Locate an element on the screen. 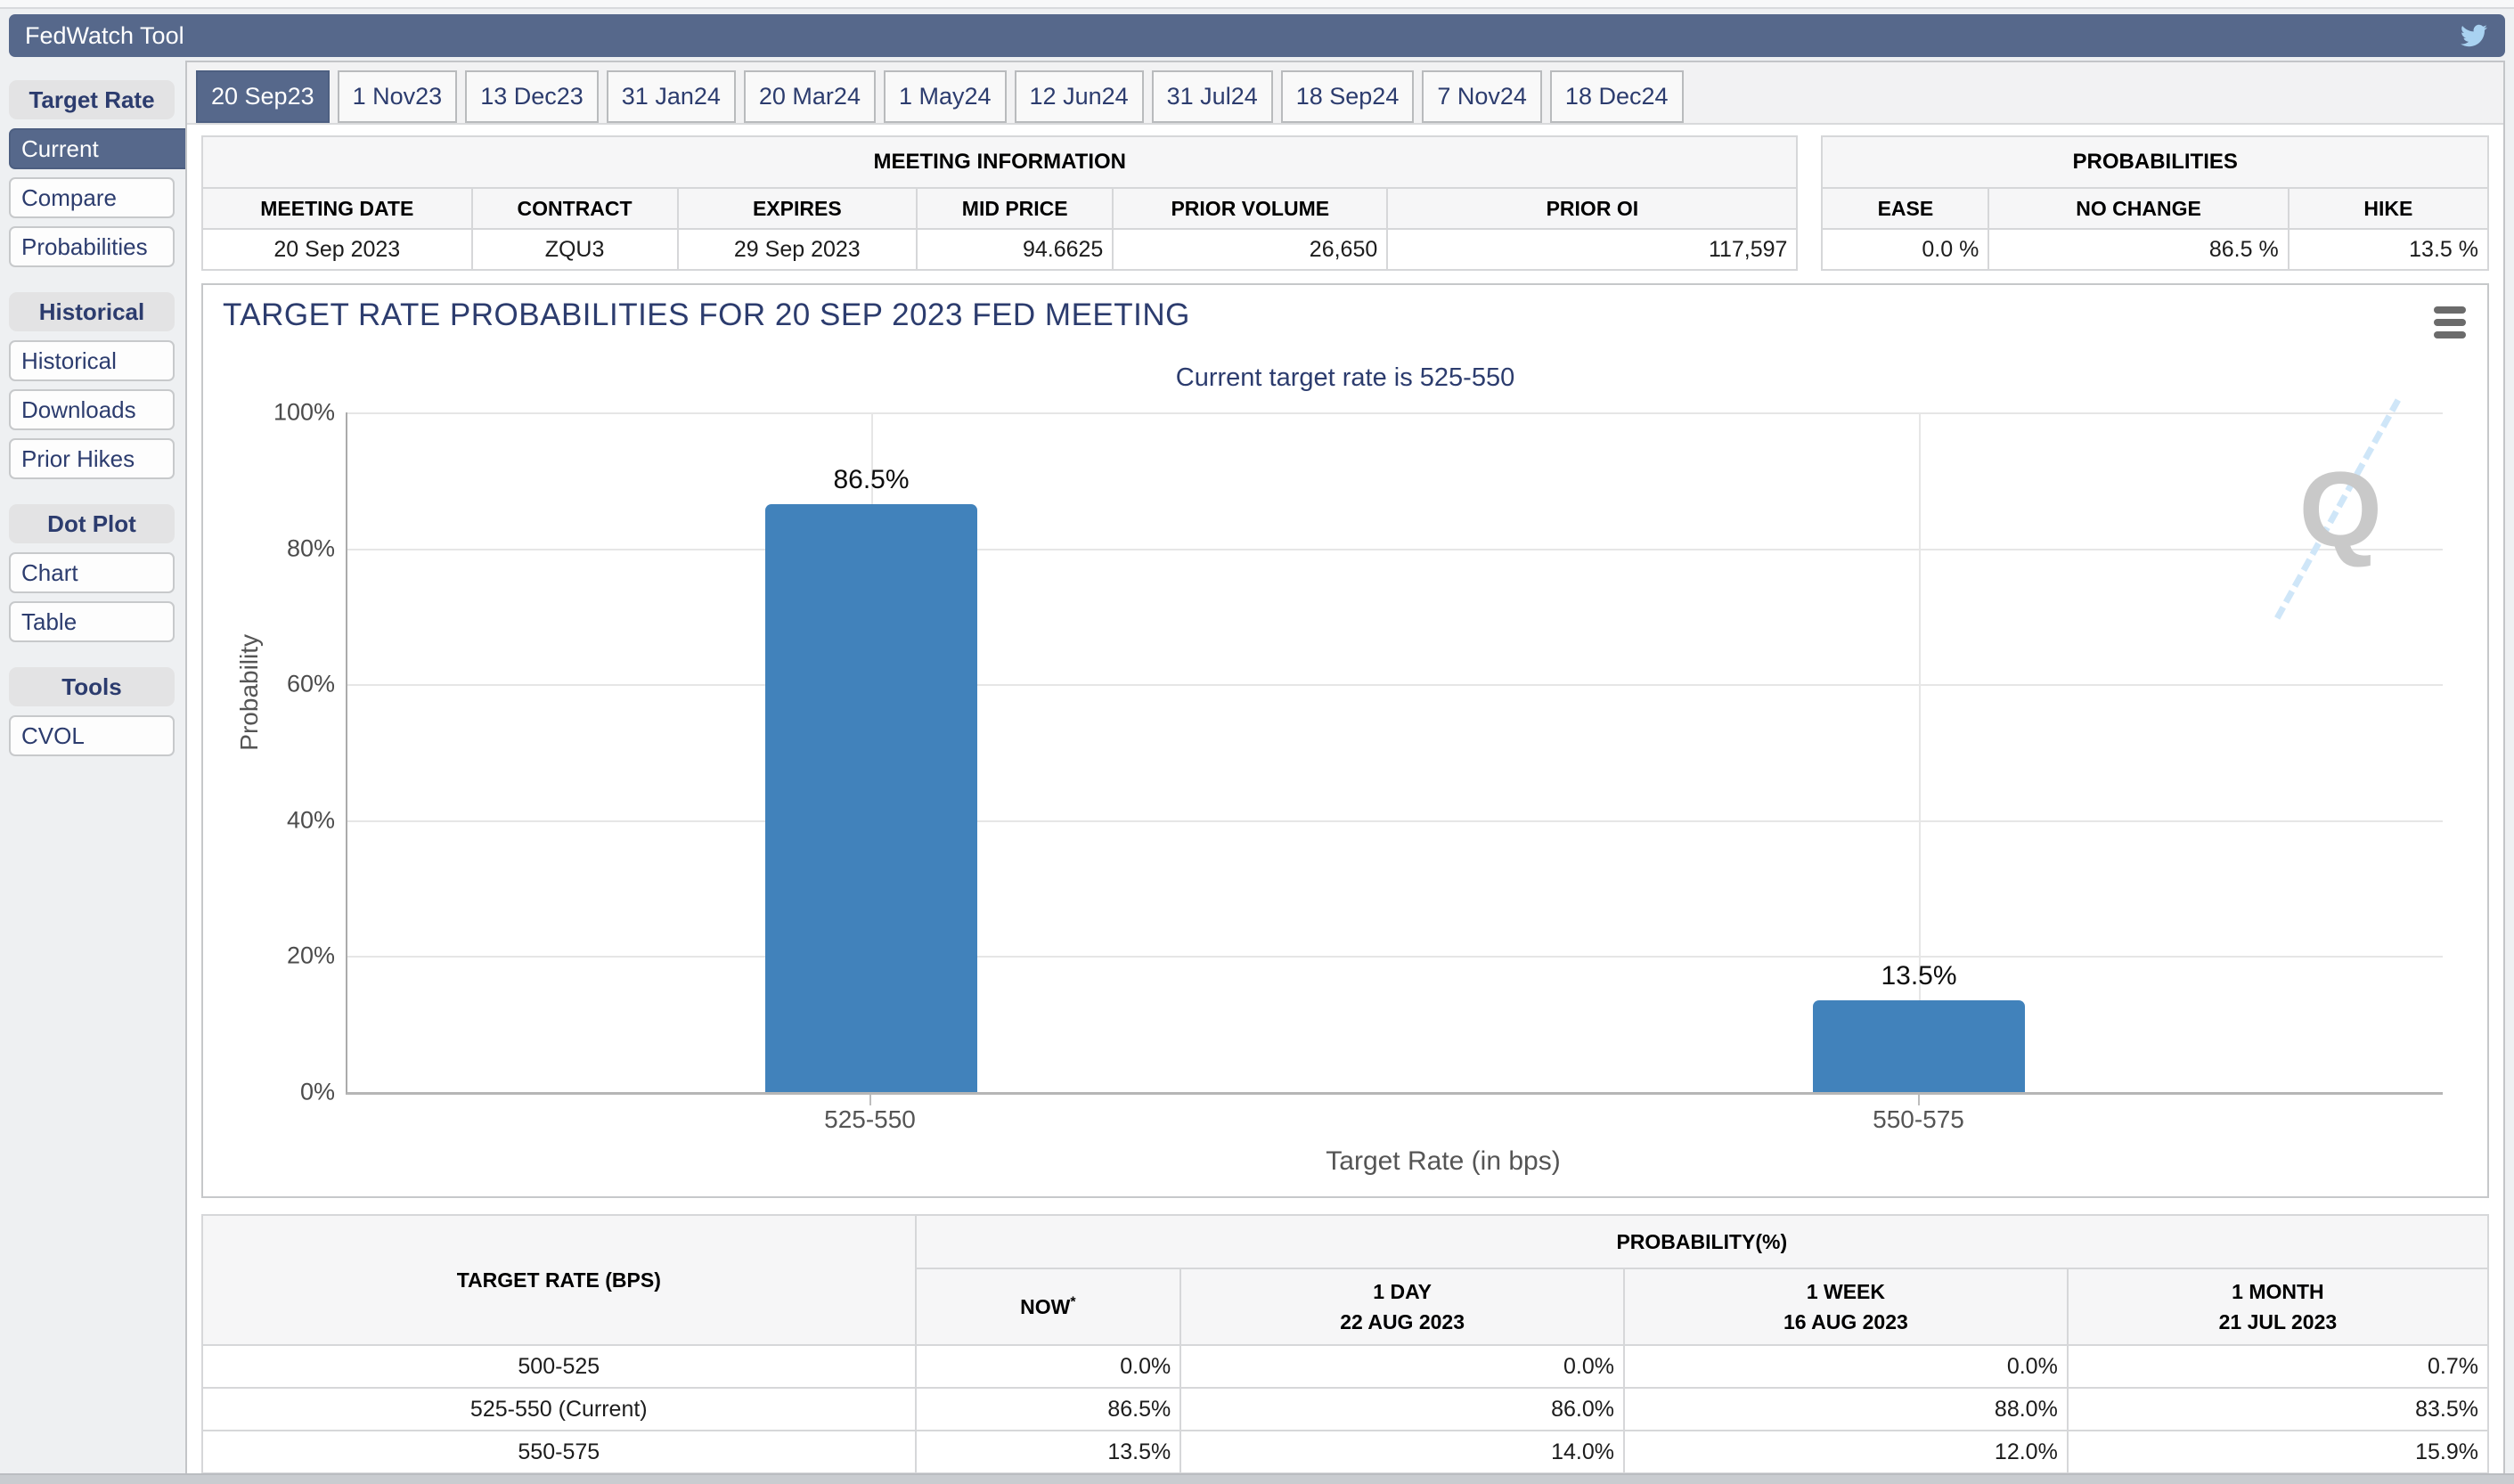  bar-value-label: 13.5% is located at coordinates (1919, 976).